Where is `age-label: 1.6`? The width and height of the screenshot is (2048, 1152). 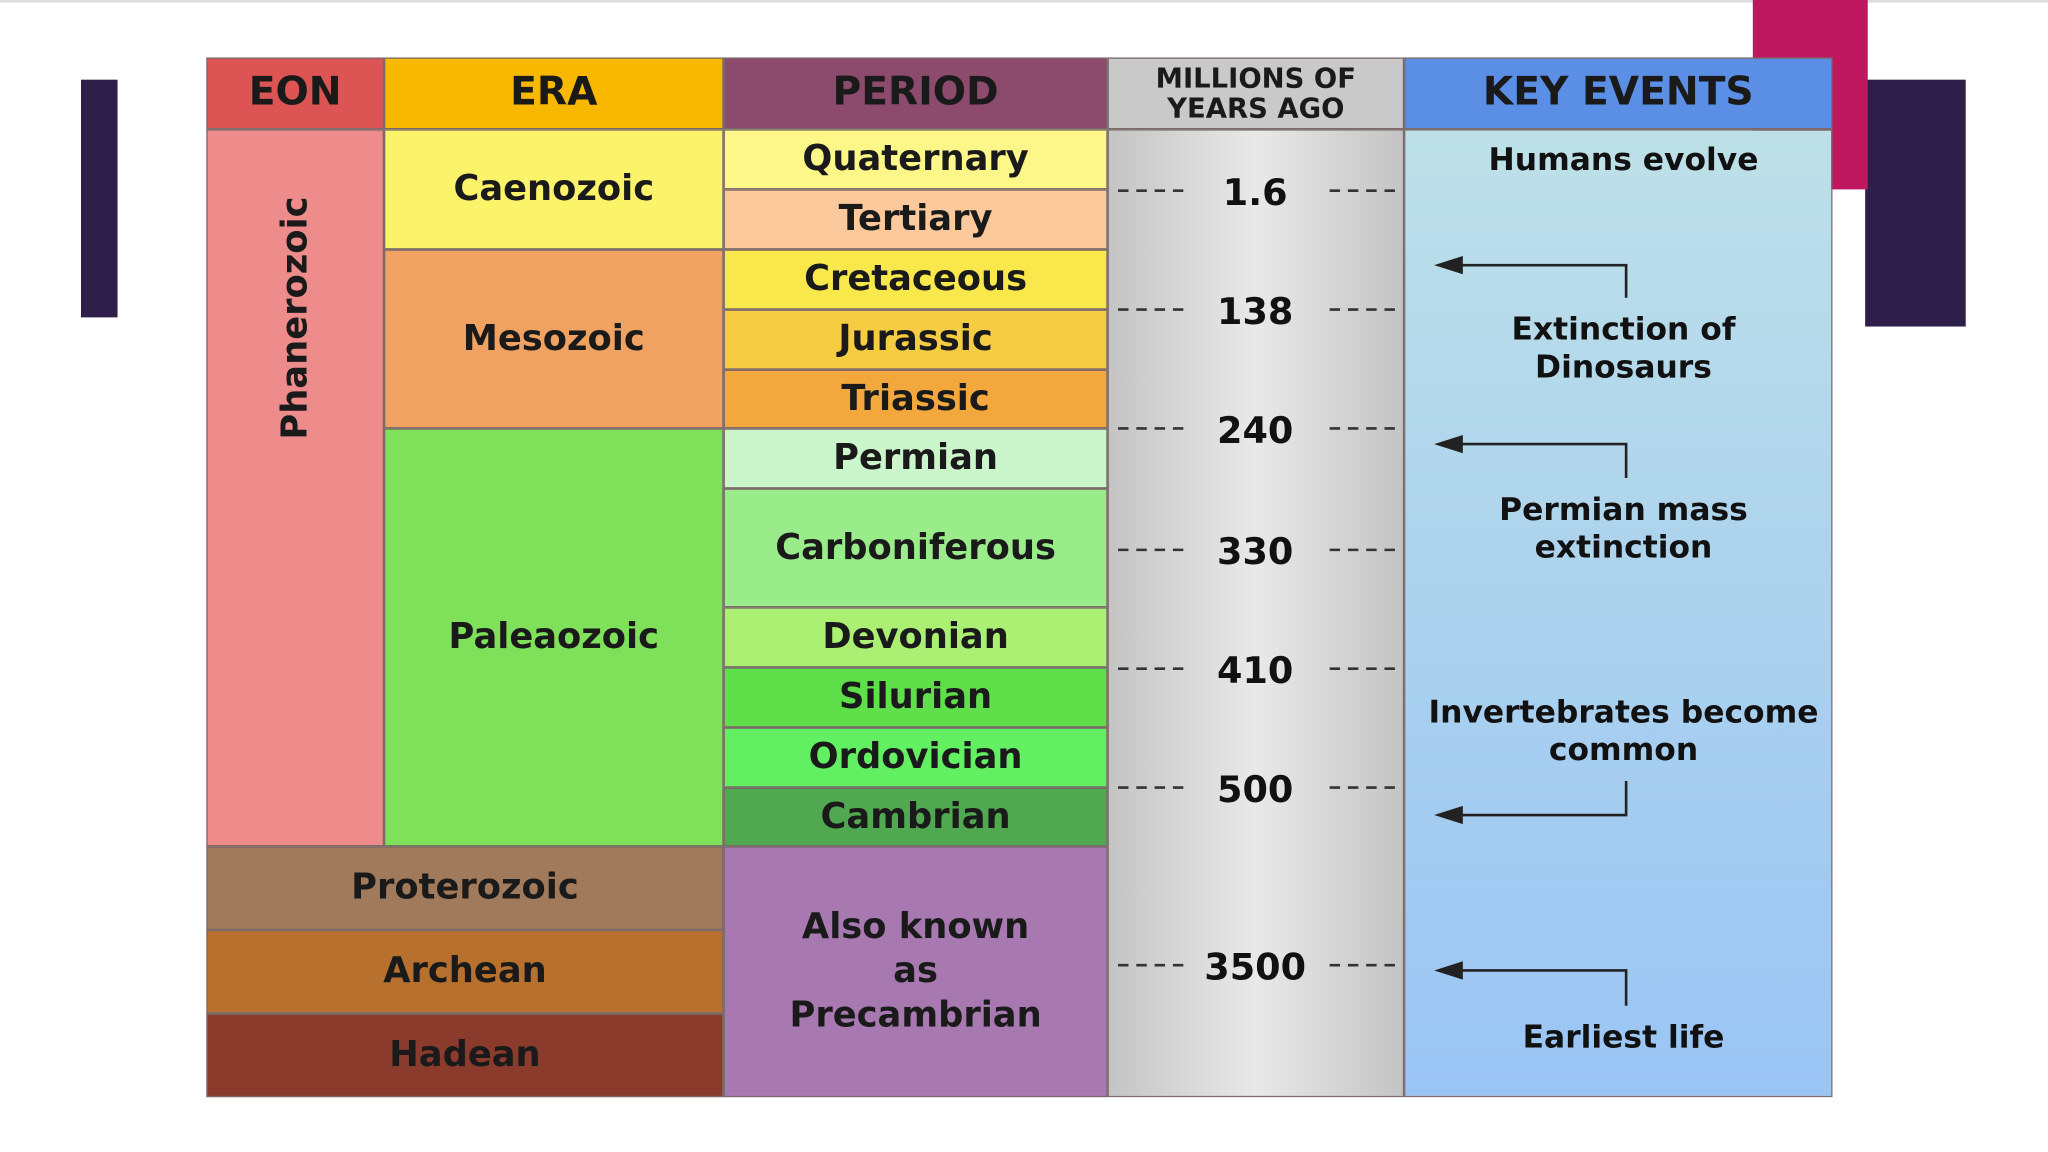 age-label: 1.6 is located at coordinates (1255, 193).